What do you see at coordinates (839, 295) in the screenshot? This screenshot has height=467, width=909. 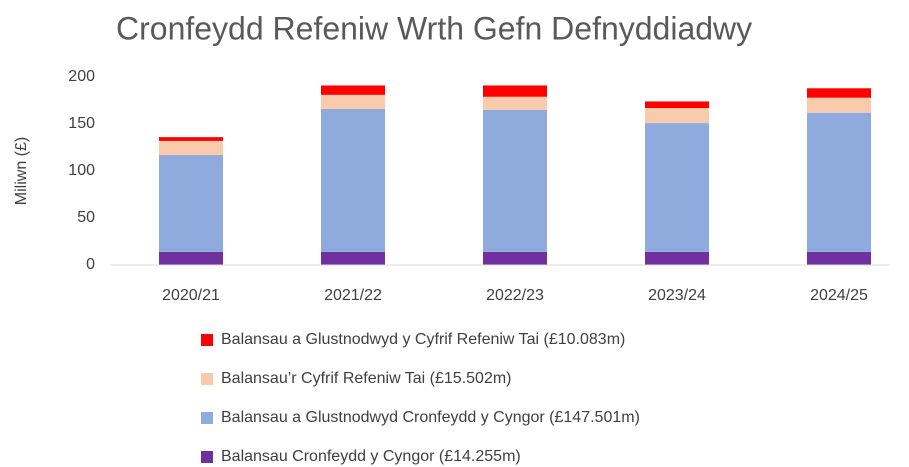 I see `x-tick-label: 2024/25` at bounding box center [839, 295].